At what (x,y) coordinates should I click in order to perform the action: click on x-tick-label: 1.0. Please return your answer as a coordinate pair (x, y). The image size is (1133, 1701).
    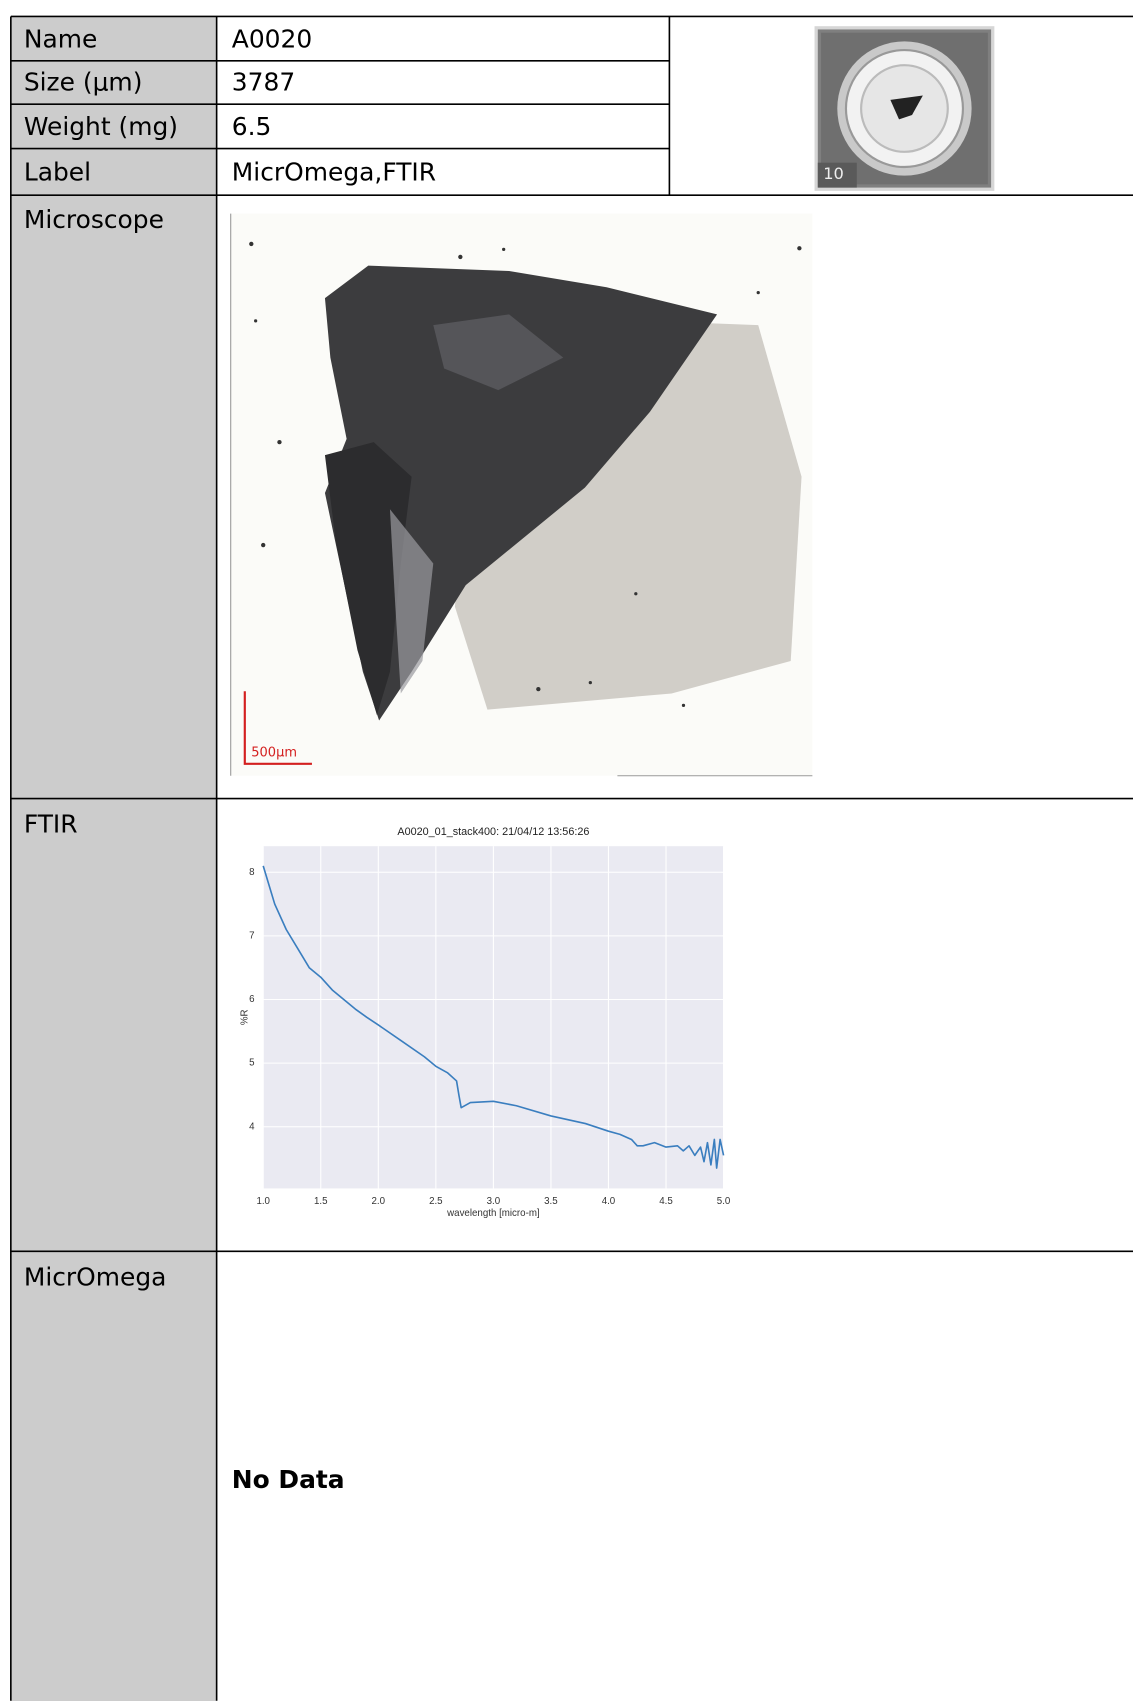
    Looking at the image, I should click on (263, 1201).